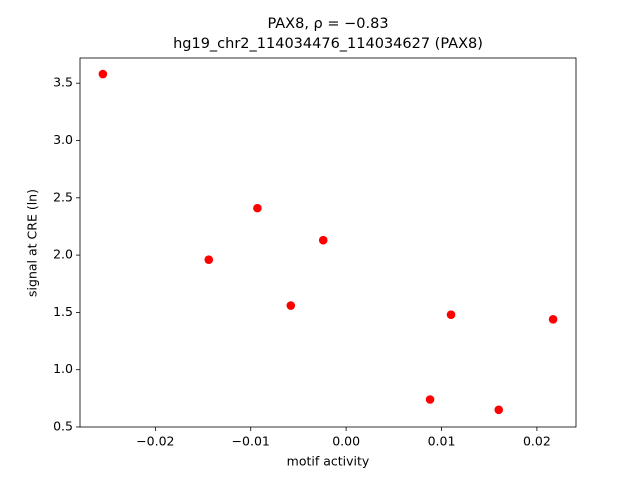 This screenshot has width=640, height=480. I want to click on y-tick-label: 1.0, so click(63, 368).